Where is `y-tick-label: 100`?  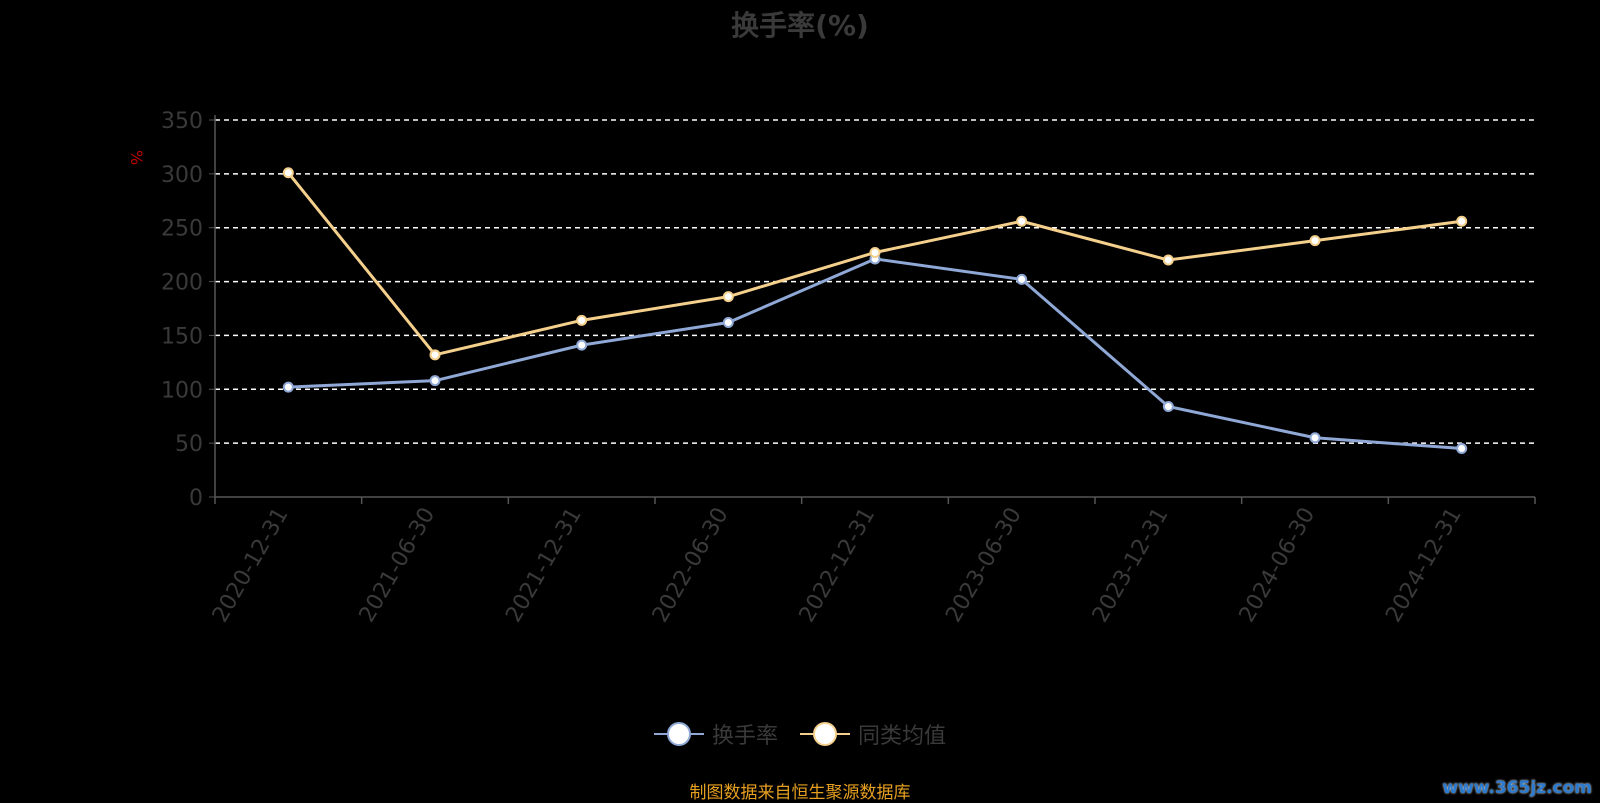 y-tick-label: 100 is located at coordinates (182, 390).